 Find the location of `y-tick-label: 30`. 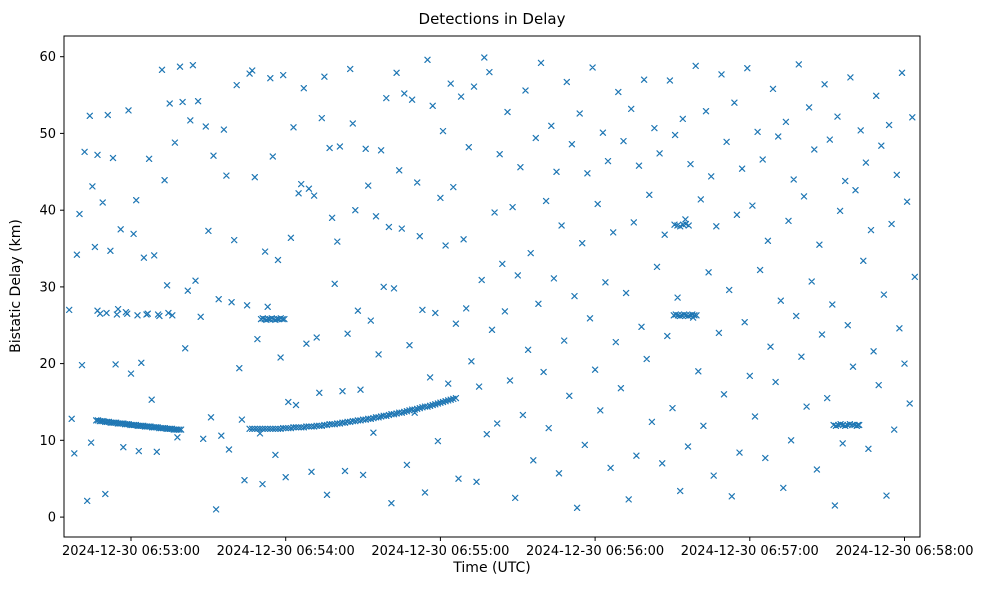

y-tick-label: 30 is located at coordinates (47, 287).